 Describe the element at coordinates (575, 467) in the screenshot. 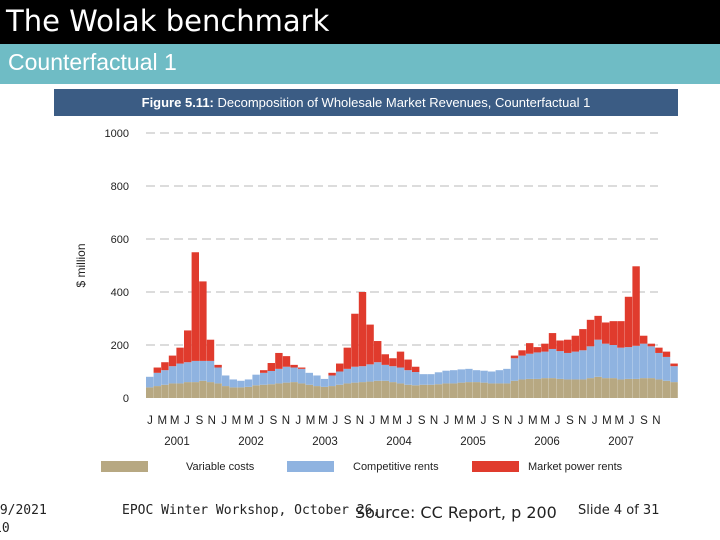

I see `legend-label: Market power rents` at that location.